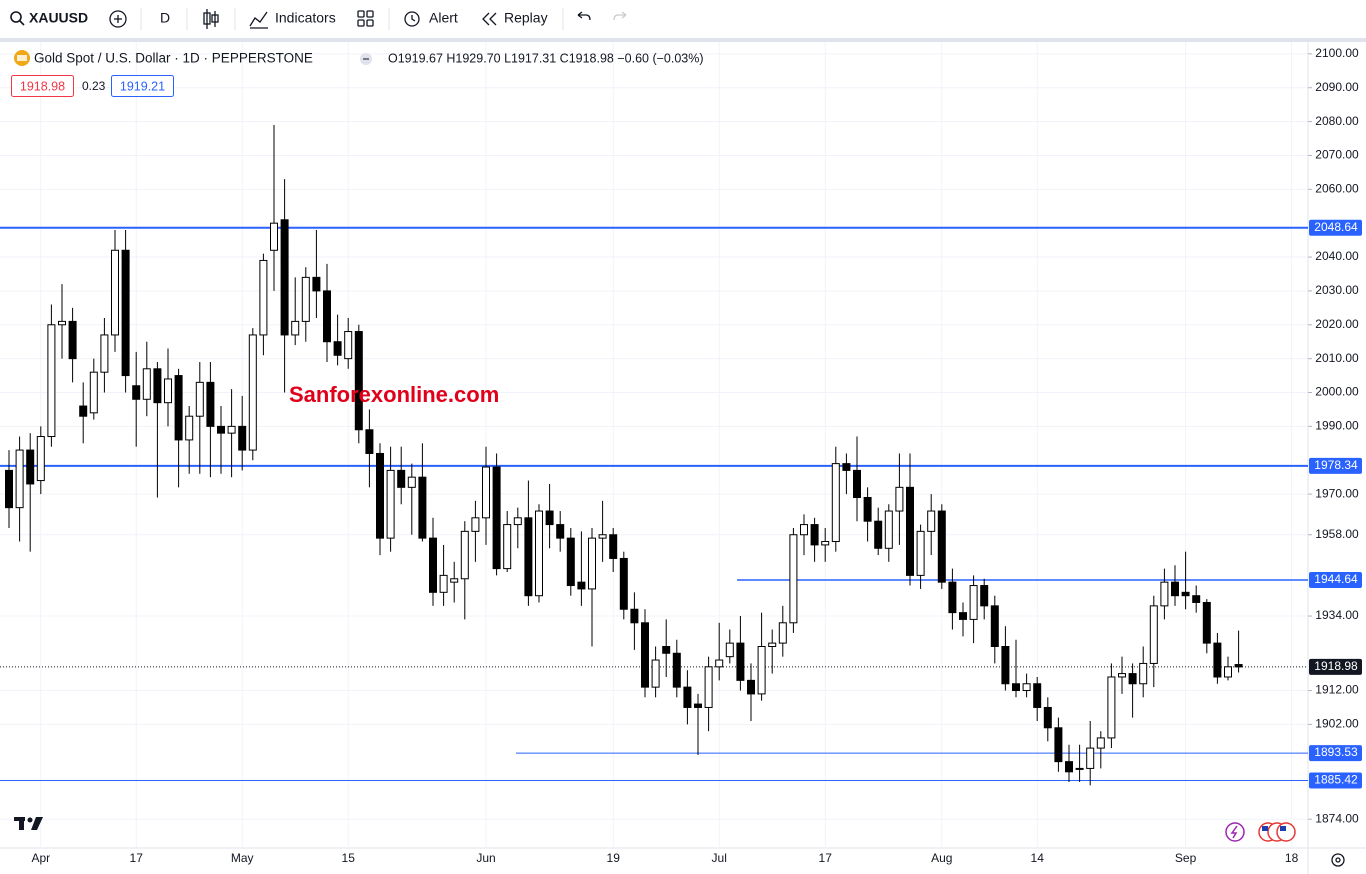  Describe the element at coordinates (258, 20) in the screenshot. I see `indicators-icon` at that location.